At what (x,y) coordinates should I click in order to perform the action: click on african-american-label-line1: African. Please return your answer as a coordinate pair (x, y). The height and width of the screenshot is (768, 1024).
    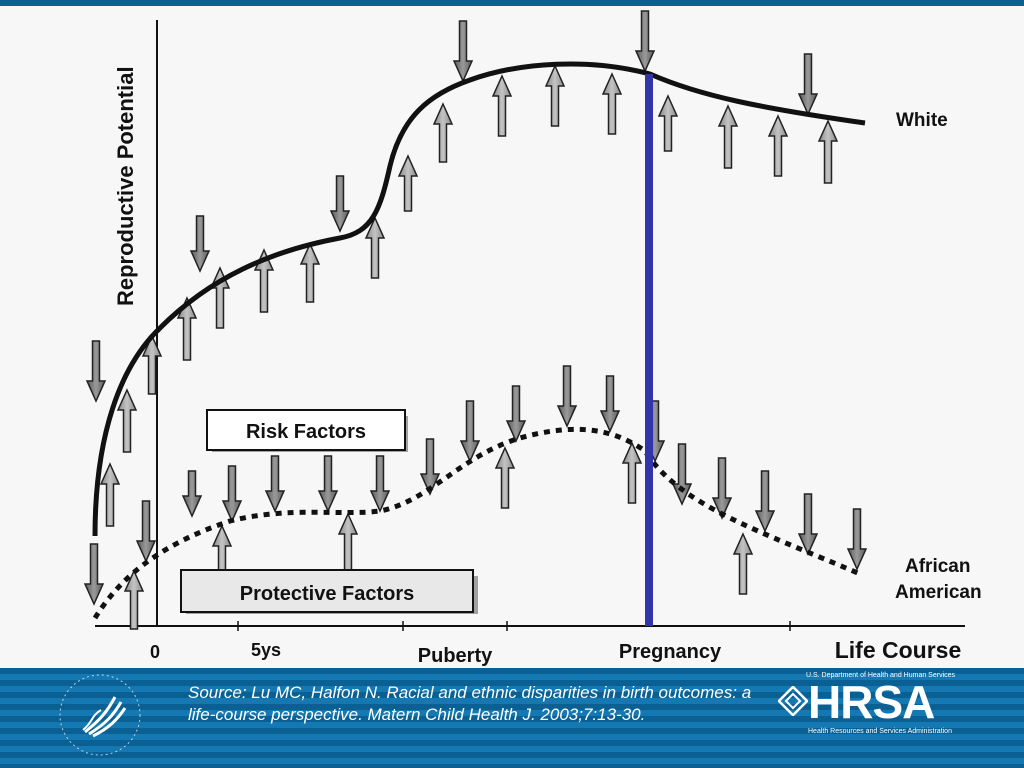
    Looking at the image, I should click on (937, 566).